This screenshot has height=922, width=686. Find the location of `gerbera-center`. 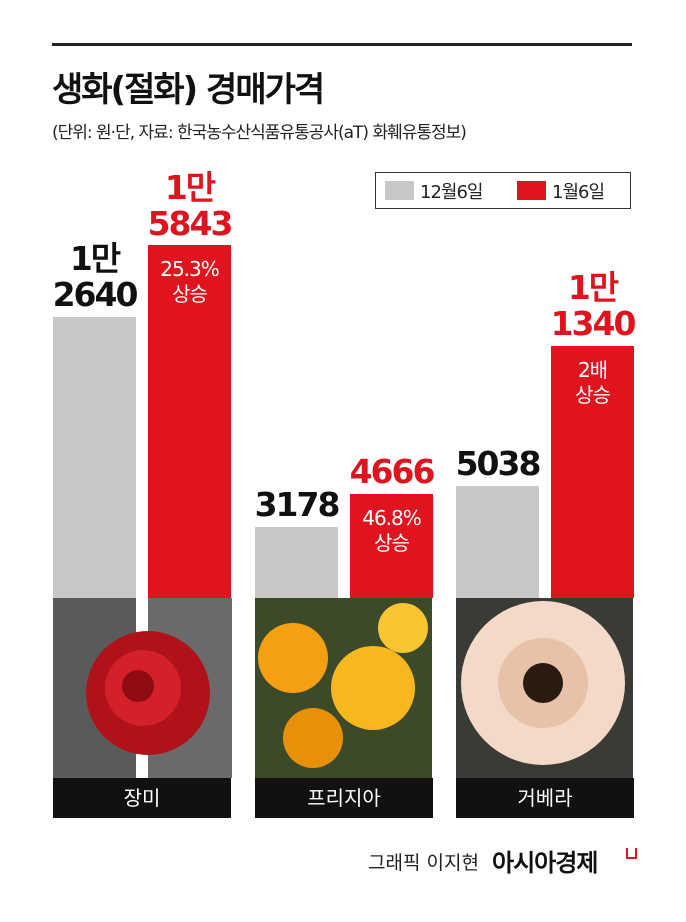

gerbera-center is located at coordinates (543, 683).